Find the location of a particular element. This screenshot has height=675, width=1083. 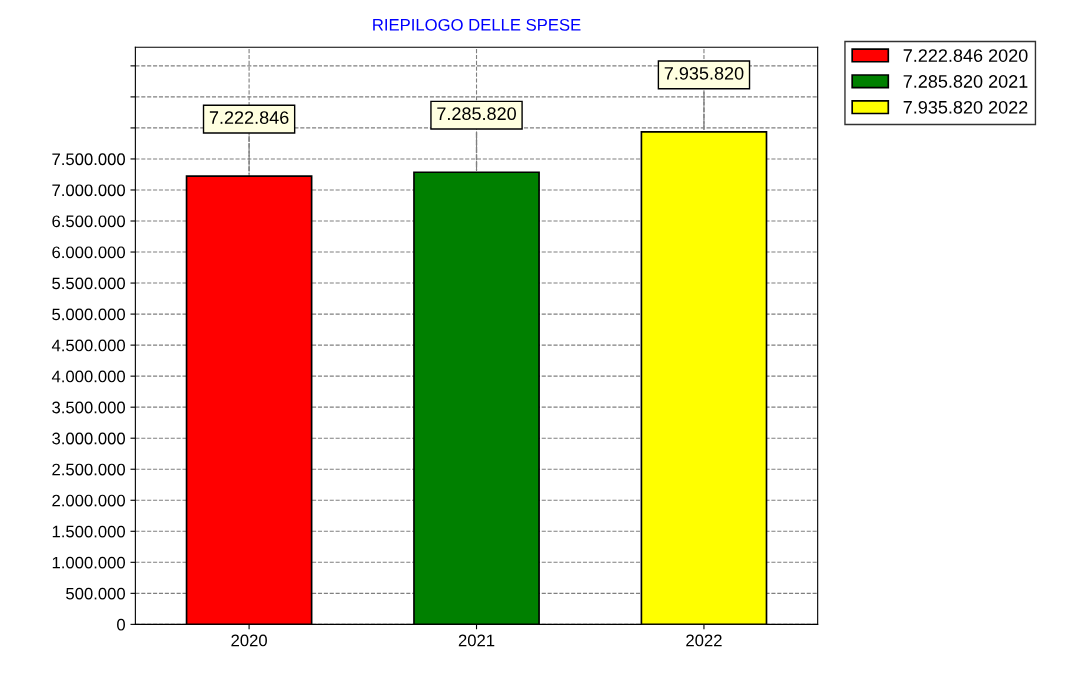

y-tick-label: 2.500.000 is located at coordinates (89, 469).